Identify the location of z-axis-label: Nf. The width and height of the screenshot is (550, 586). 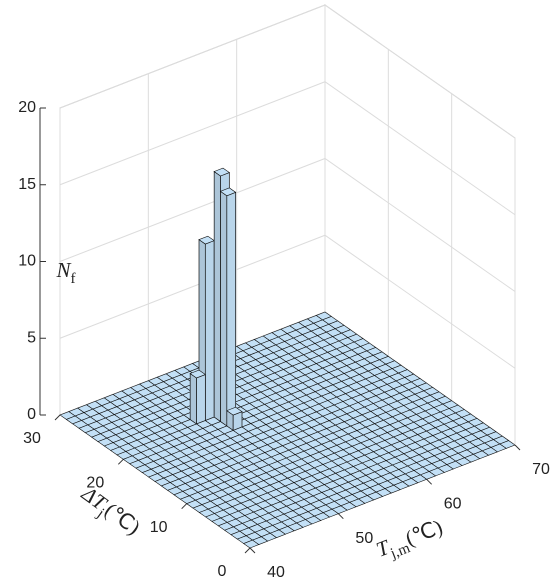
(65, 273).